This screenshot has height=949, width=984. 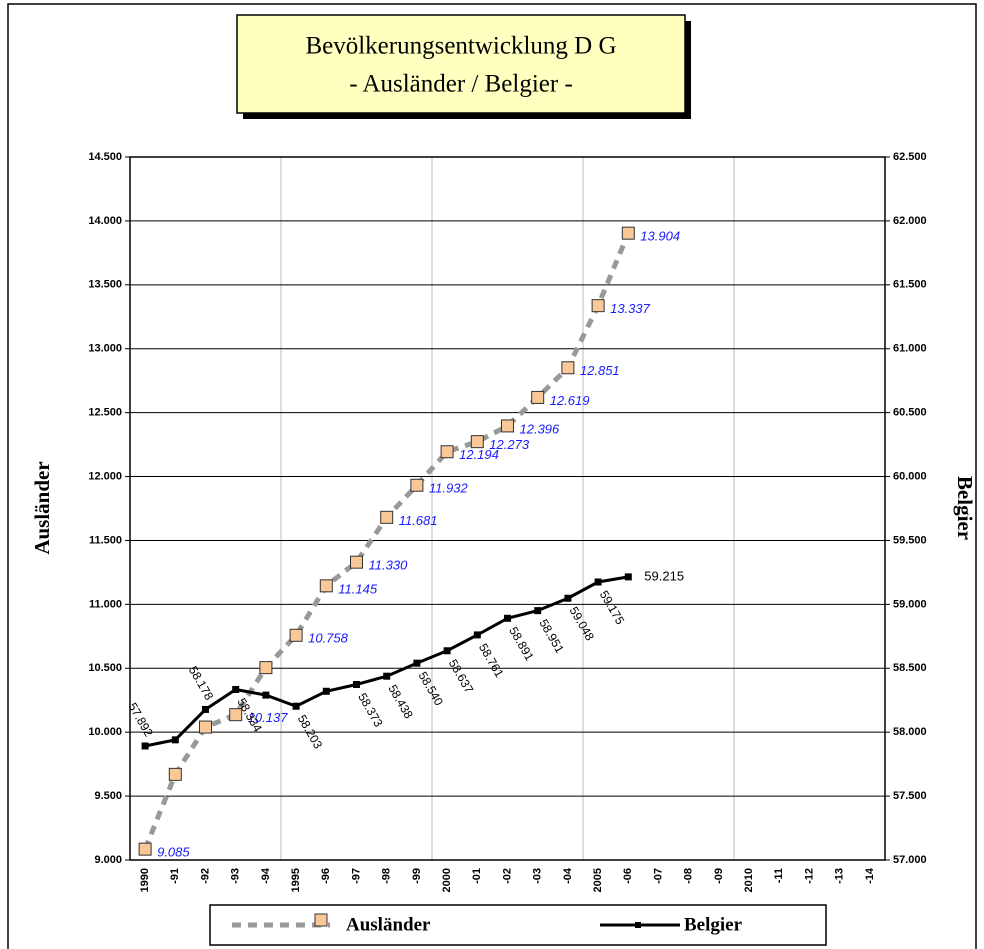 What do you see at coordinates (328, 638) in the screenshot?
I see `data-label: 10.758` at bounding box center [328, 638].